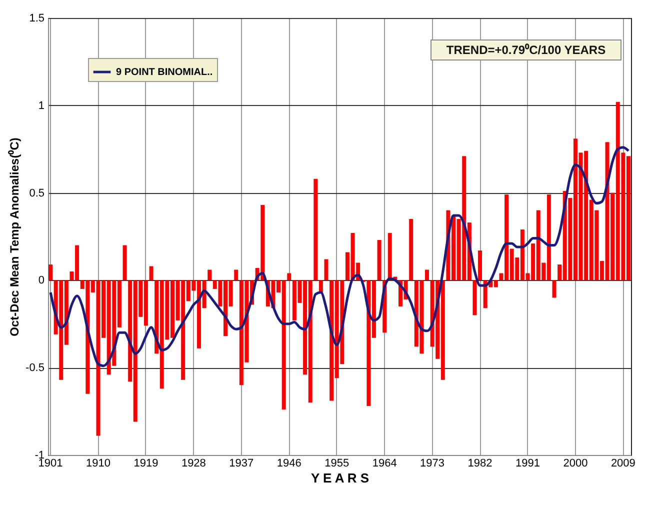 The image size is (653, 510). Describe the element at coordinates (41, 280) in the screenshot. I see `y-tick-label: 0` at that location.